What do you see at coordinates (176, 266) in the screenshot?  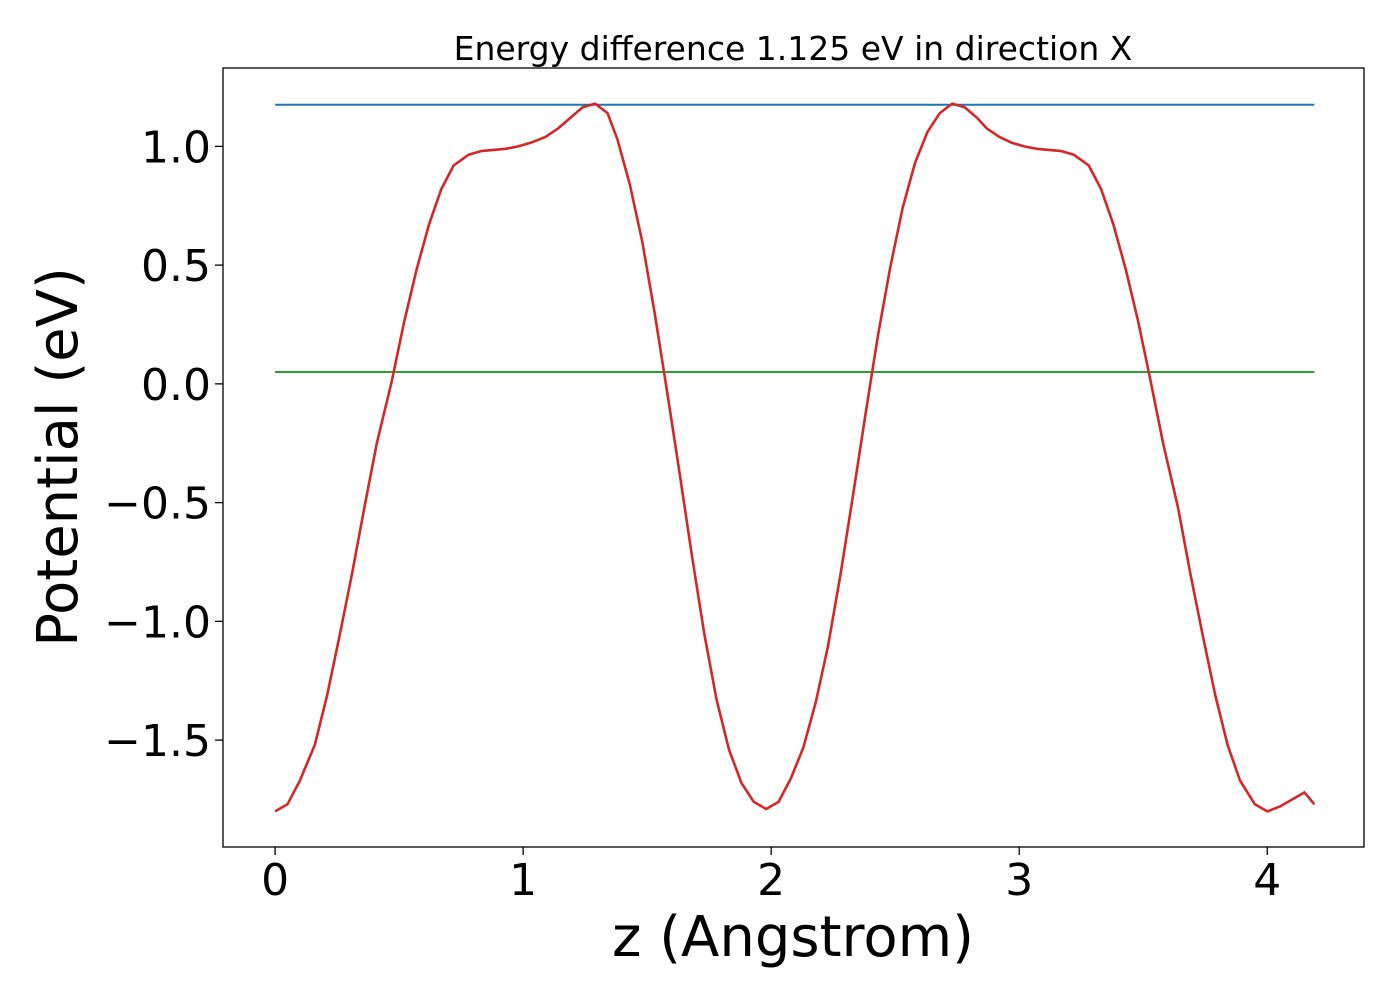 I see `y-tick-label: 0.5` at bounding box center [176, 266].